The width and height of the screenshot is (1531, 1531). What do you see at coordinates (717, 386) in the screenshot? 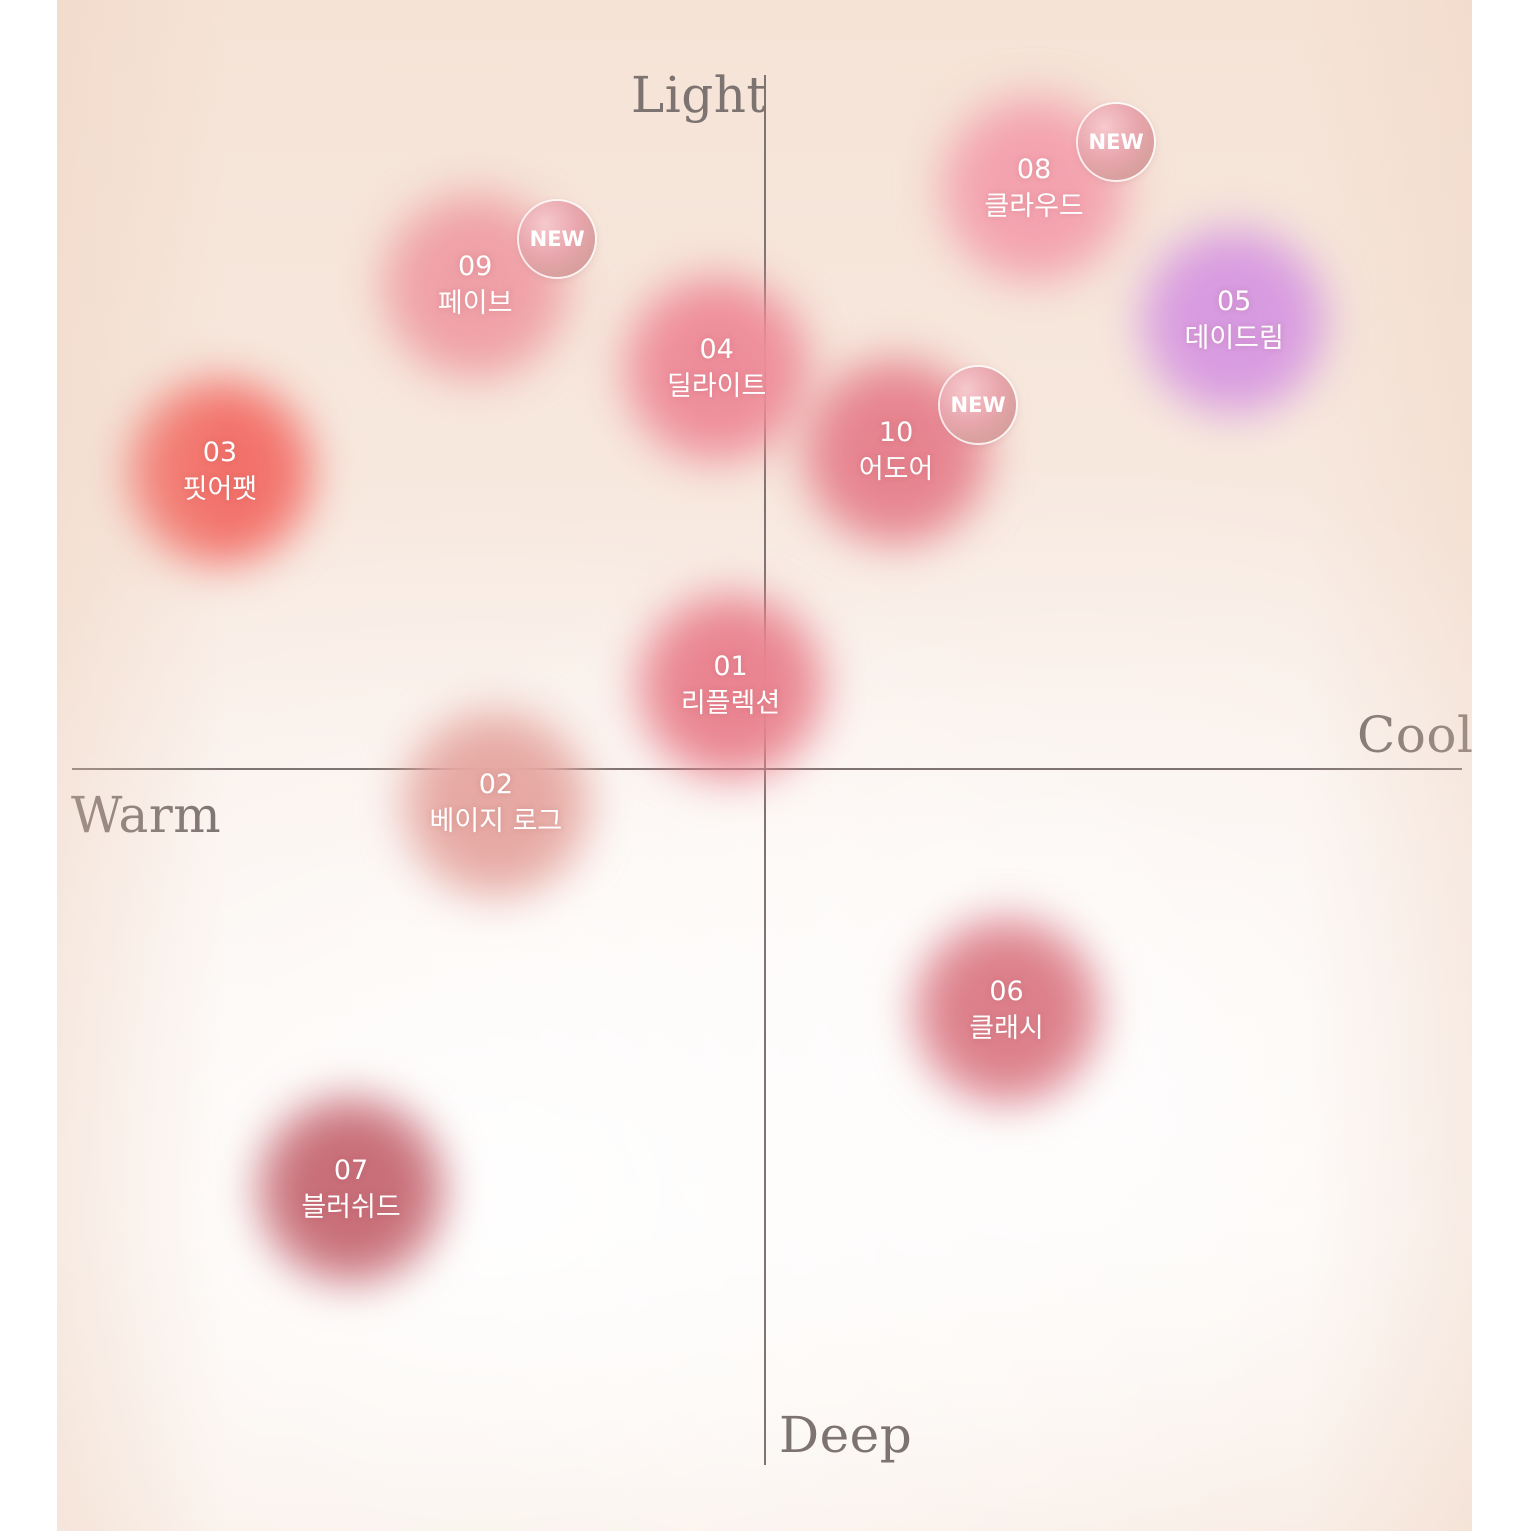
I see `shade-name: 딜라이트` at bounding box center [717, 386].